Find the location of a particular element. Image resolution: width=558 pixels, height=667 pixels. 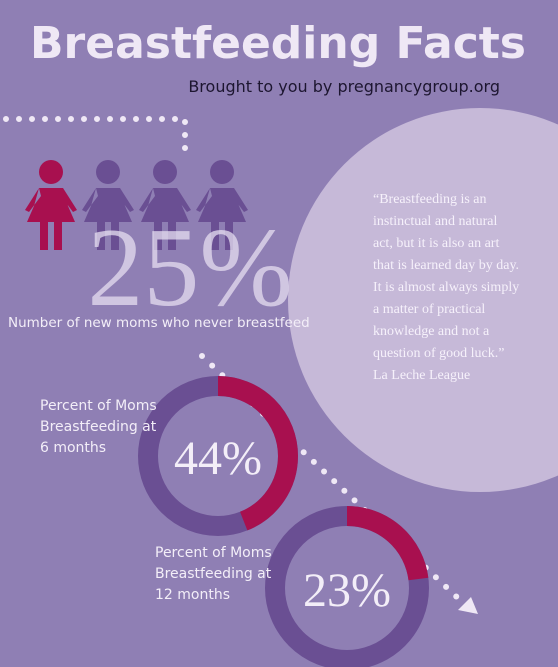

figures is located at coordinates (136, 205).